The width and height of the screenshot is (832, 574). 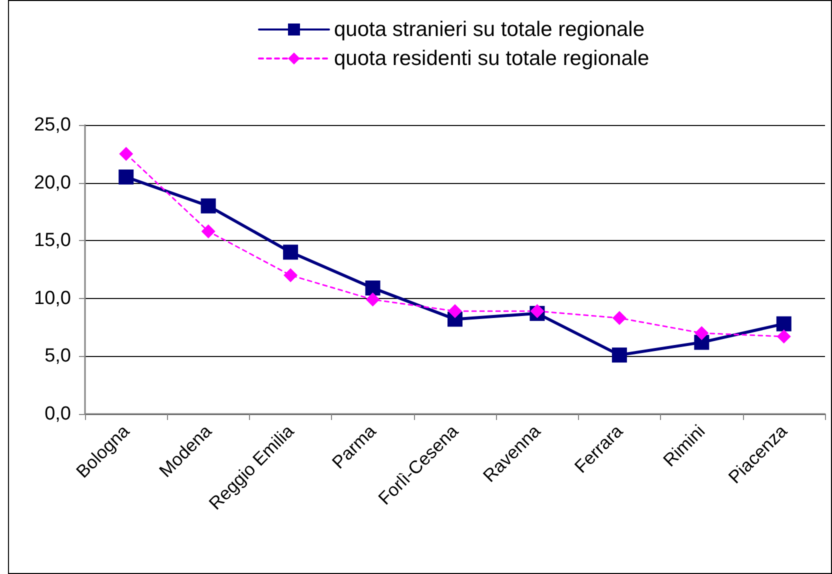 What do you see at coordinates (52, 298) in the screenshot?
I see `y-tick-label: 10,0` at bounding box center [52, 298].